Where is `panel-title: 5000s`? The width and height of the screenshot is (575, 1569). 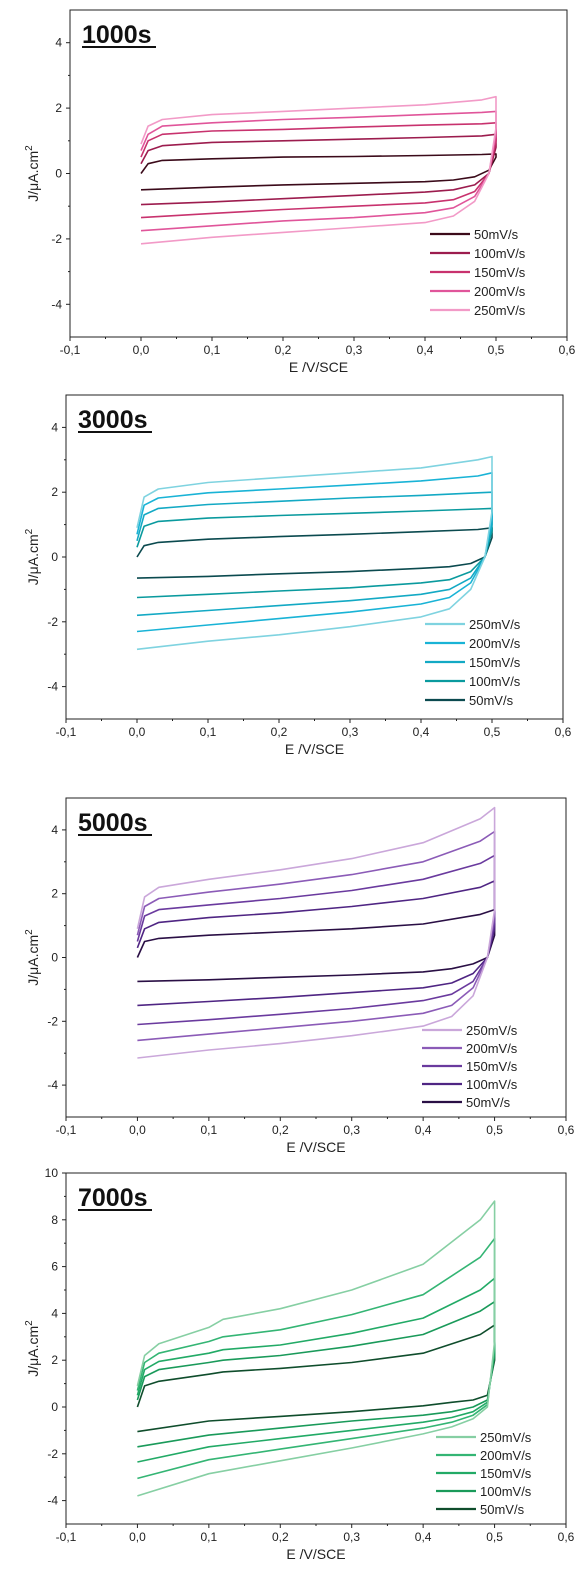 panel-title: 5000s is located at coordinates (113, 823).